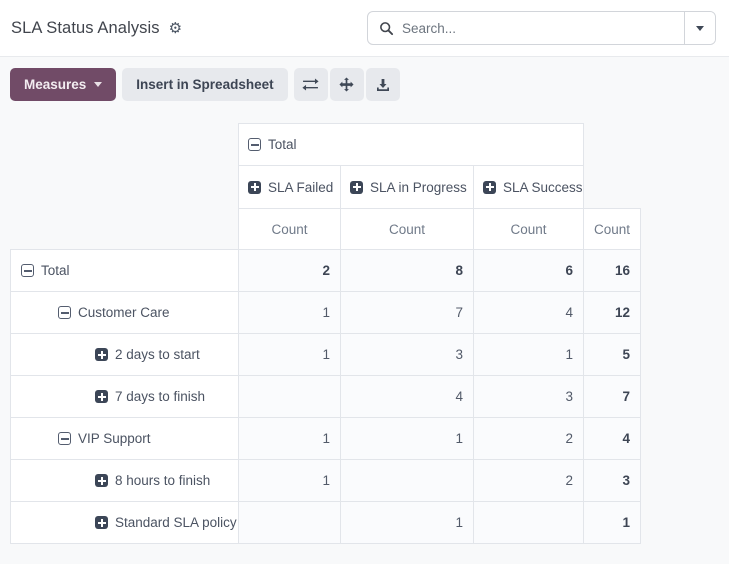 The width and height of the screenshot is (729, 564). Describe the element at coordinates (160, 396) in the screenshot. I see `row-label: 7 days to finish` at that location.